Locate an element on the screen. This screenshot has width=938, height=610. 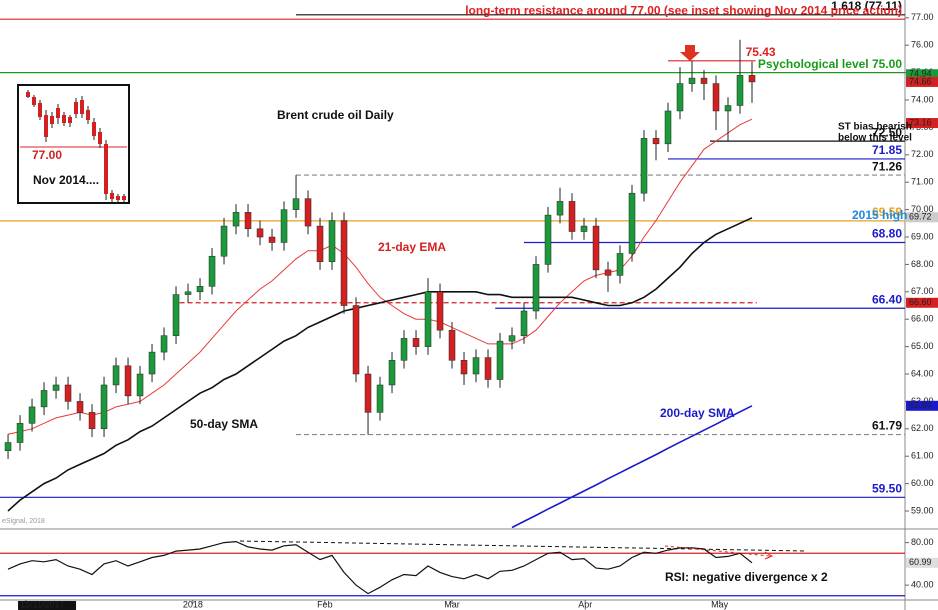
x-tick-label: May is located at coordinates (720, 604).